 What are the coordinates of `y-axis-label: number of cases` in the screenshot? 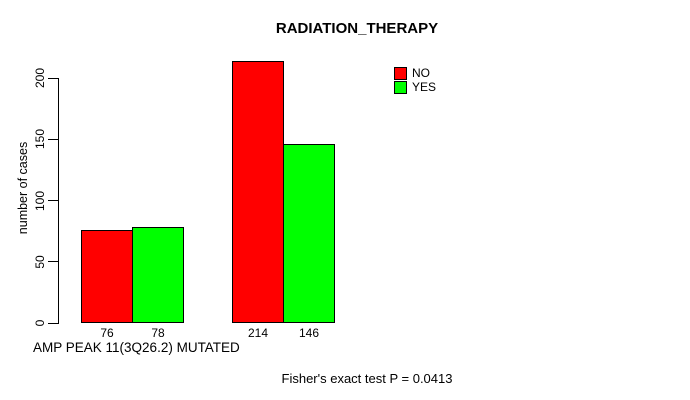 It's located at (23, 188).